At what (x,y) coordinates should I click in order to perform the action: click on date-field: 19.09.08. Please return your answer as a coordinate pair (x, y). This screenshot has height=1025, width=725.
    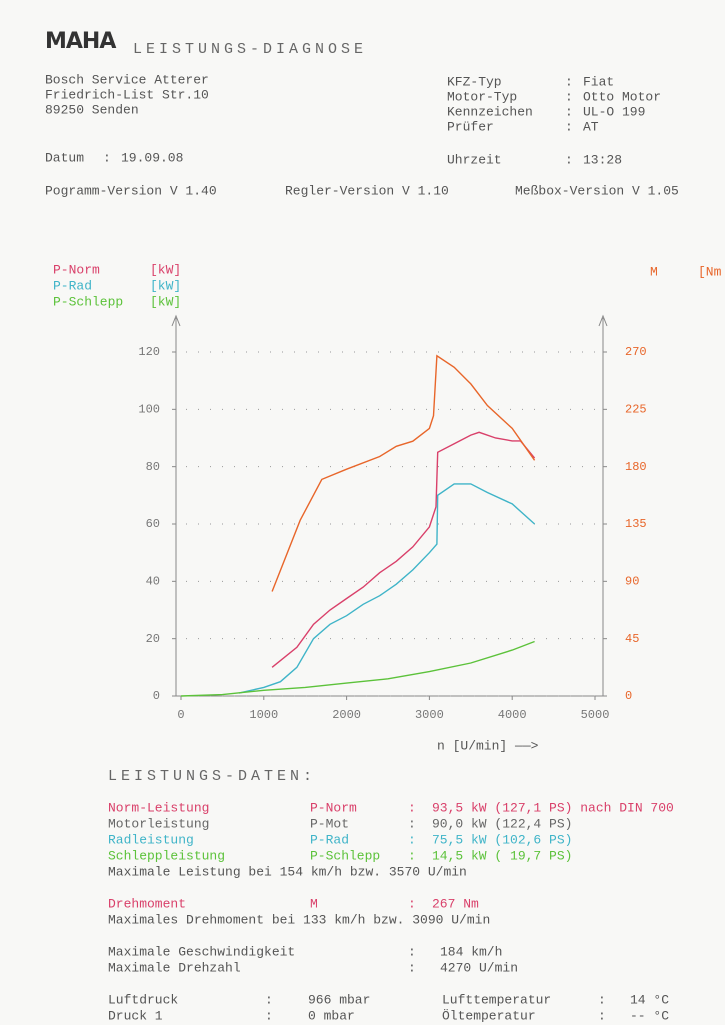
    Looking at the image, I should click on (152, 157).